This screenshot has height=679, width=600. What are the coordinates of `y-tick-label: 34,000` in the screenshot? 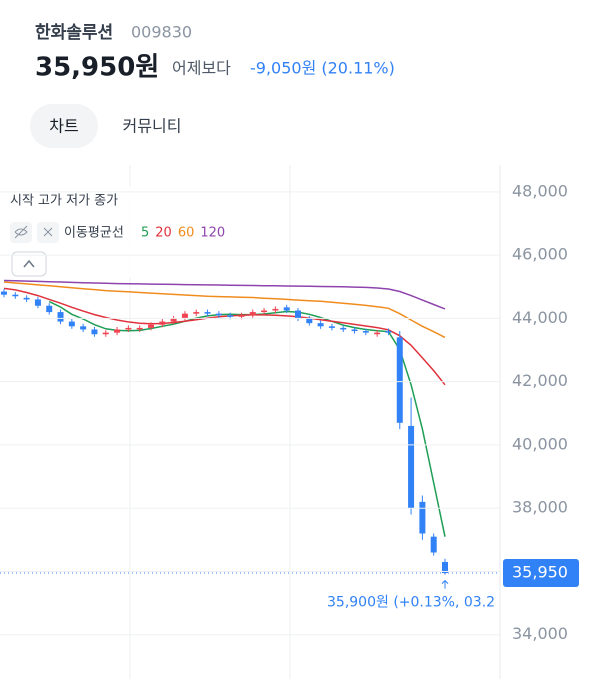 It's located at (540, 633).